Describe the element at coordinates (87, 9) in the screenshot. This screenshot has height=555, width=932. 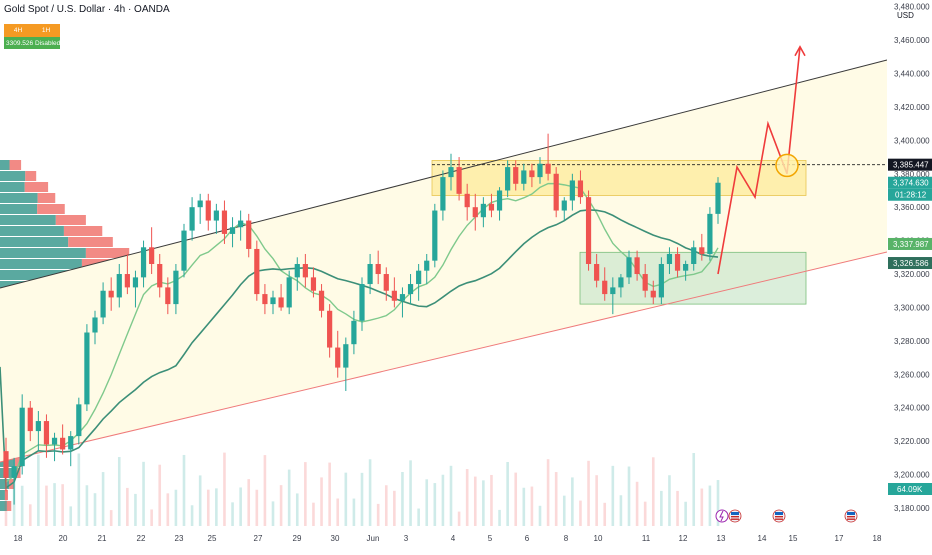
I see `chart-title: Gold Spot / U.S. Dollar · 4h · OANDA` at that location.